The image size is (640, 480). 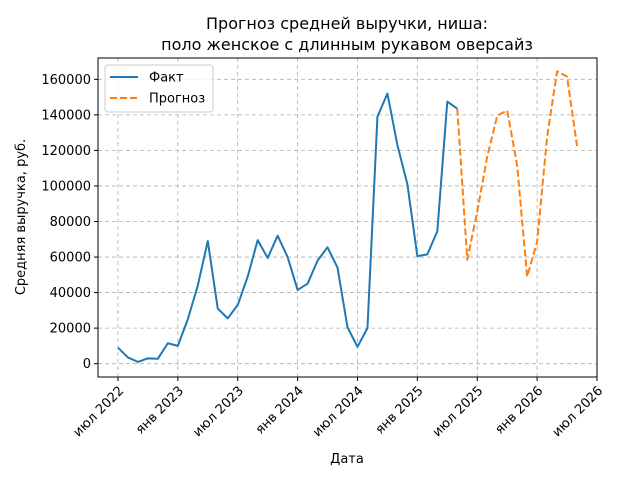 I want to click on series-line-forecast, so click(x=517, y=174).